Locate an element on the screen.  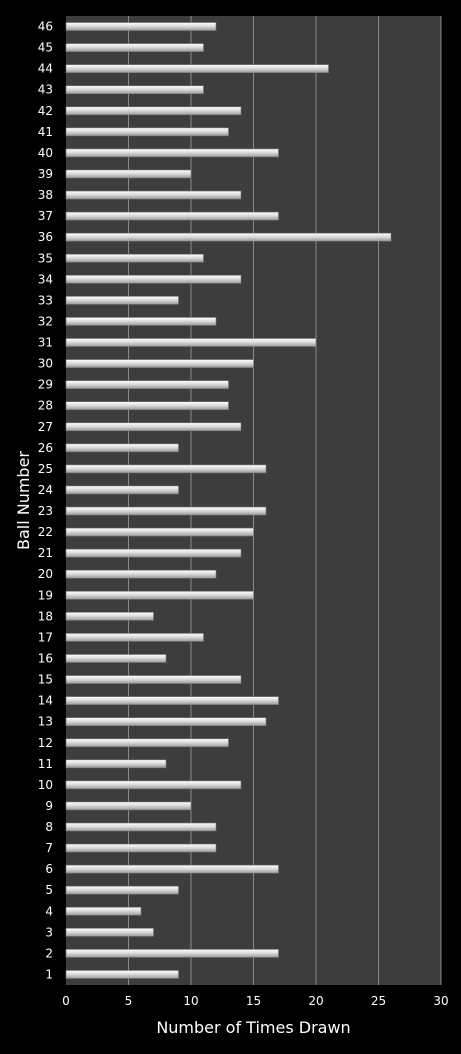
x-axis-ticks: 0 5 10 15 20 25 30 is located at coordinates (255, 1001).